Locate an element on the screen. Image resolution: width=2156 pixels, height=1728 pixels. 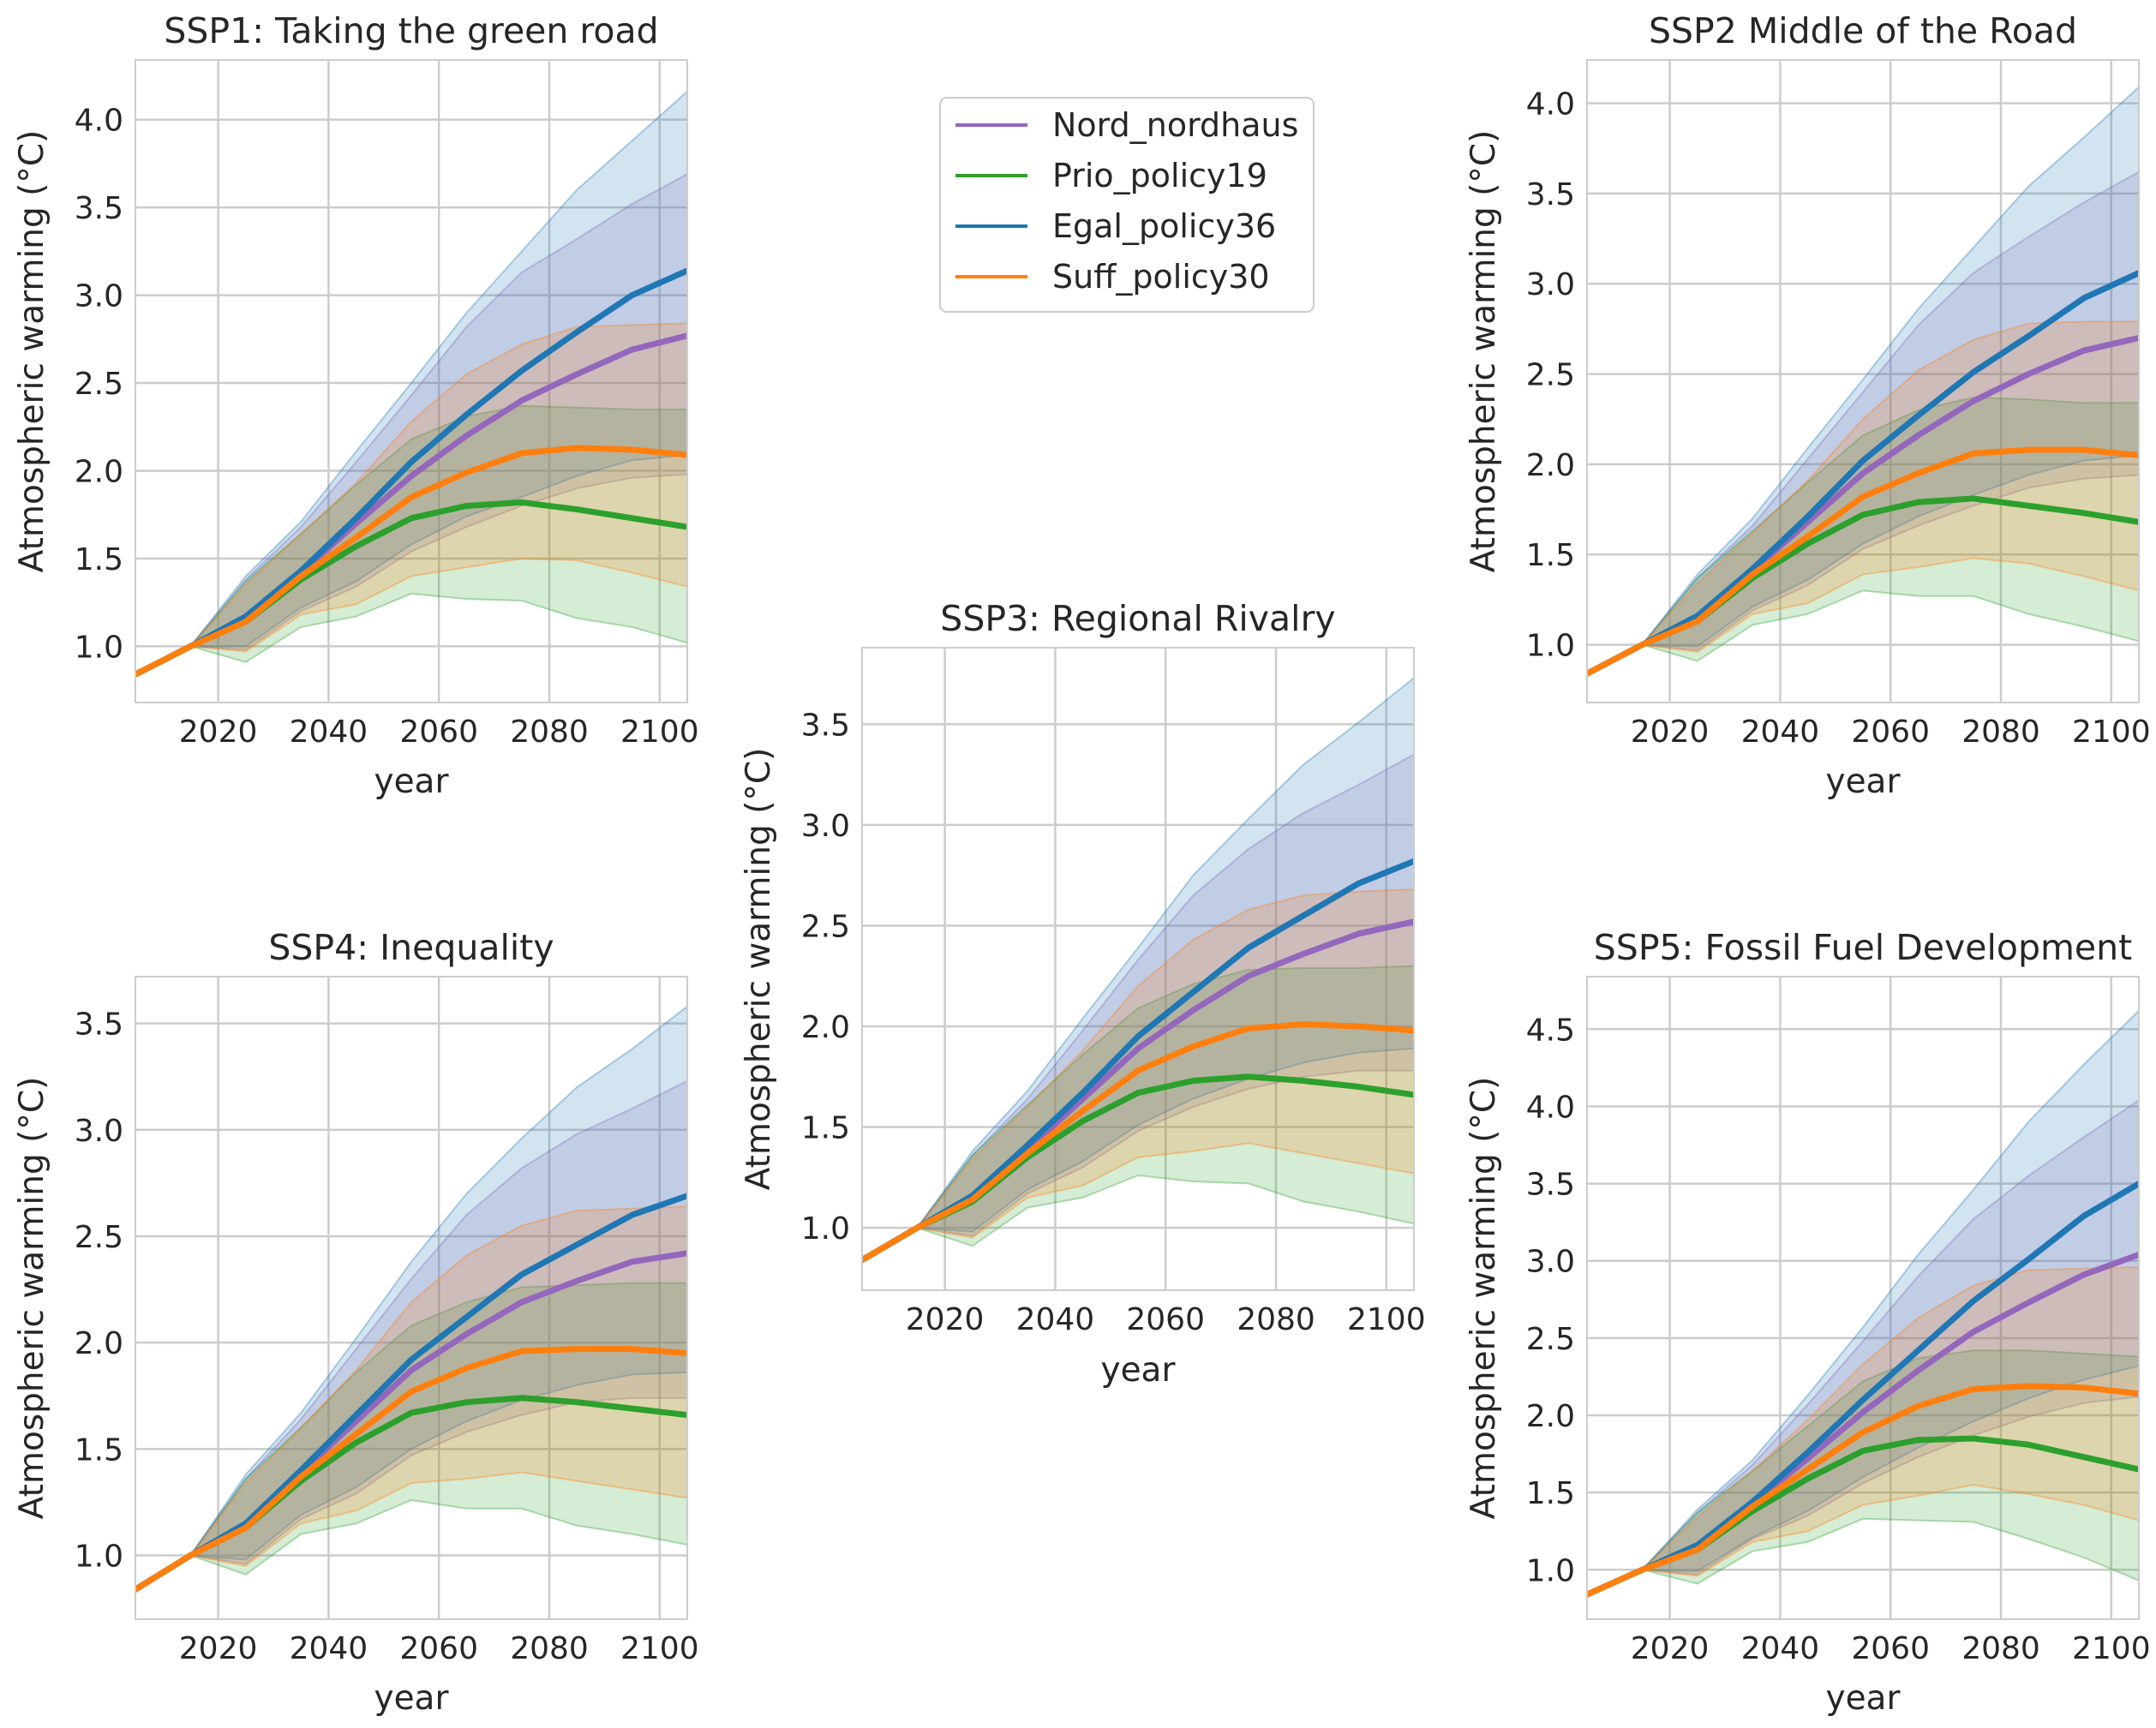
legend-box is located at coordinates (1127, 205).